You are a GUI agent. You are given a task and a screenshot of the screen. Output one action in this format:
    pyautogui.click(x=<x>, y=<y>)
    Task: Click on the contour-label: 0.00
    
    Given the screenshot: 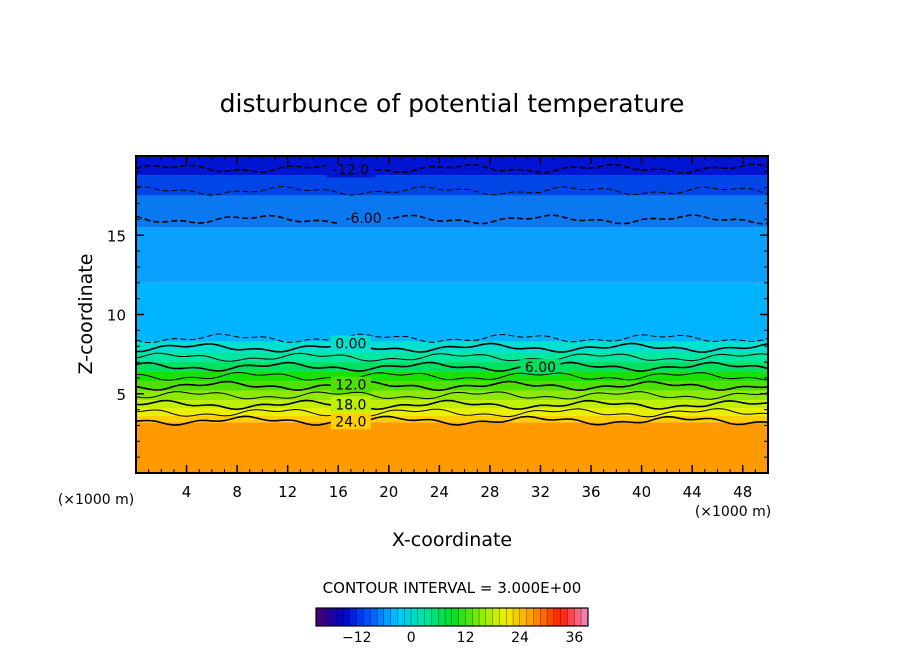 What is the action you would take?
    pyautogui.click(x=350, y=345)
    